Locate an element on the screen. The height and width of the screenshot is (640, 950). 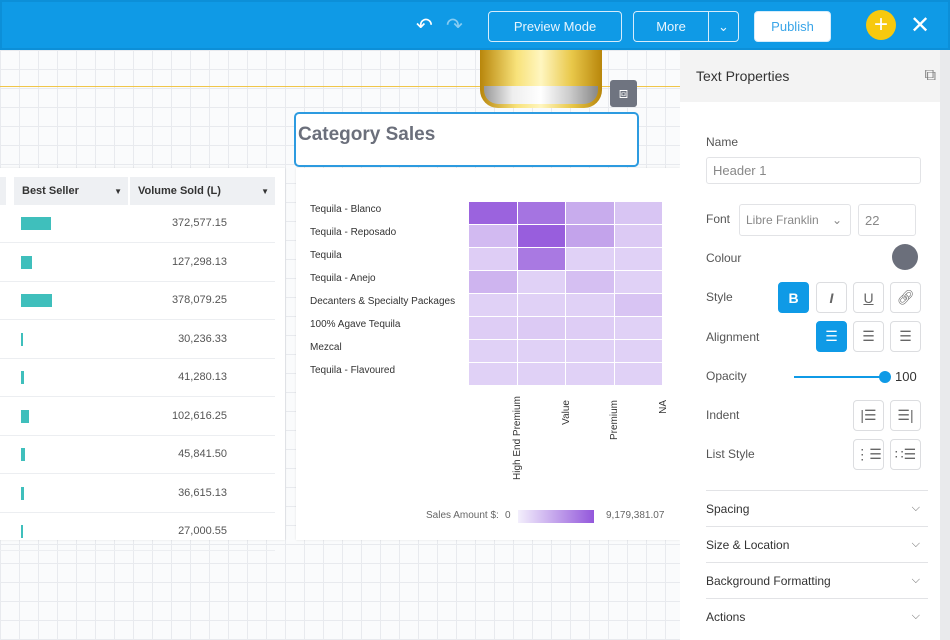
font-value: Libre Franklin is located at coordinates (782, 220).